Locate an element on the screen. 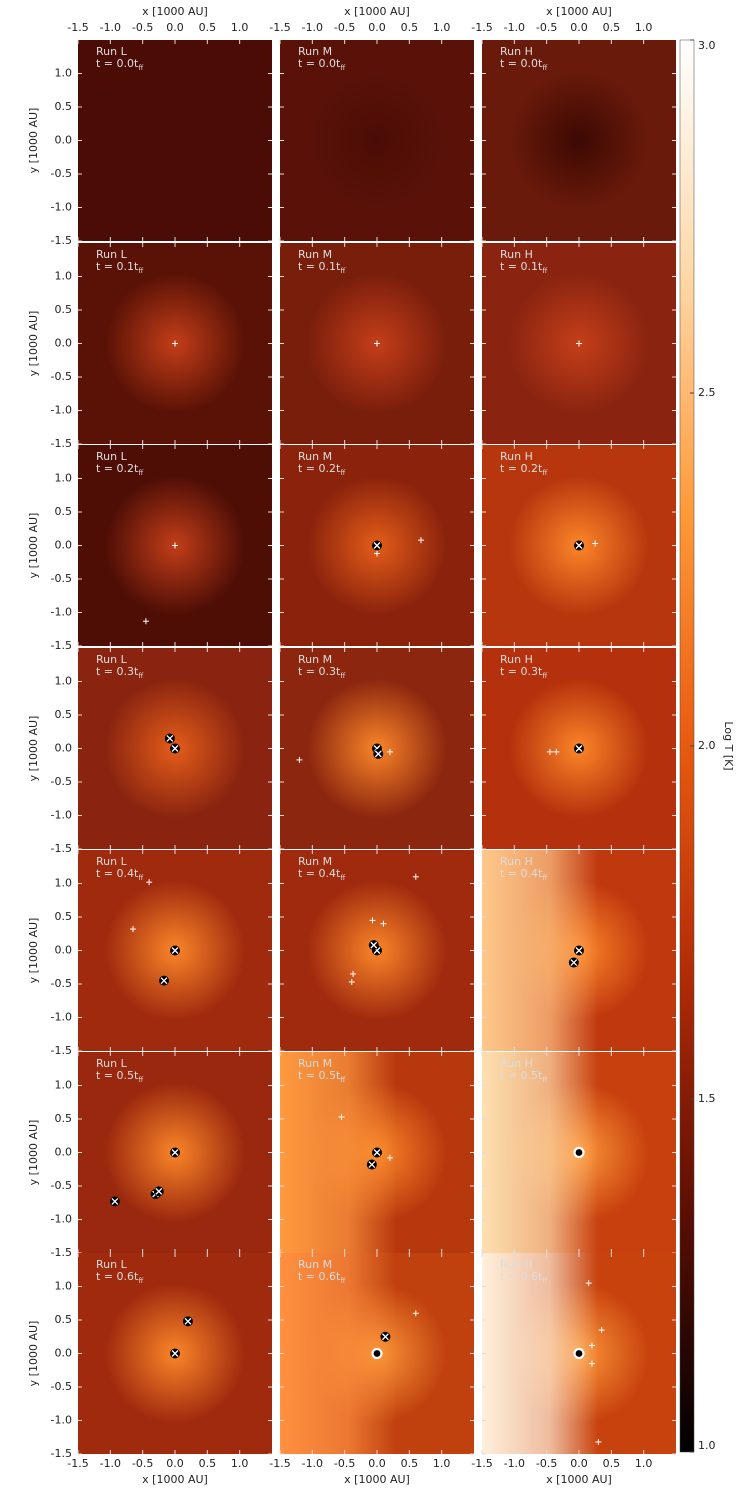 This screenshot has width=756, height=1500. x-tick-label: 1.0 is located at coordinates (442, 27).